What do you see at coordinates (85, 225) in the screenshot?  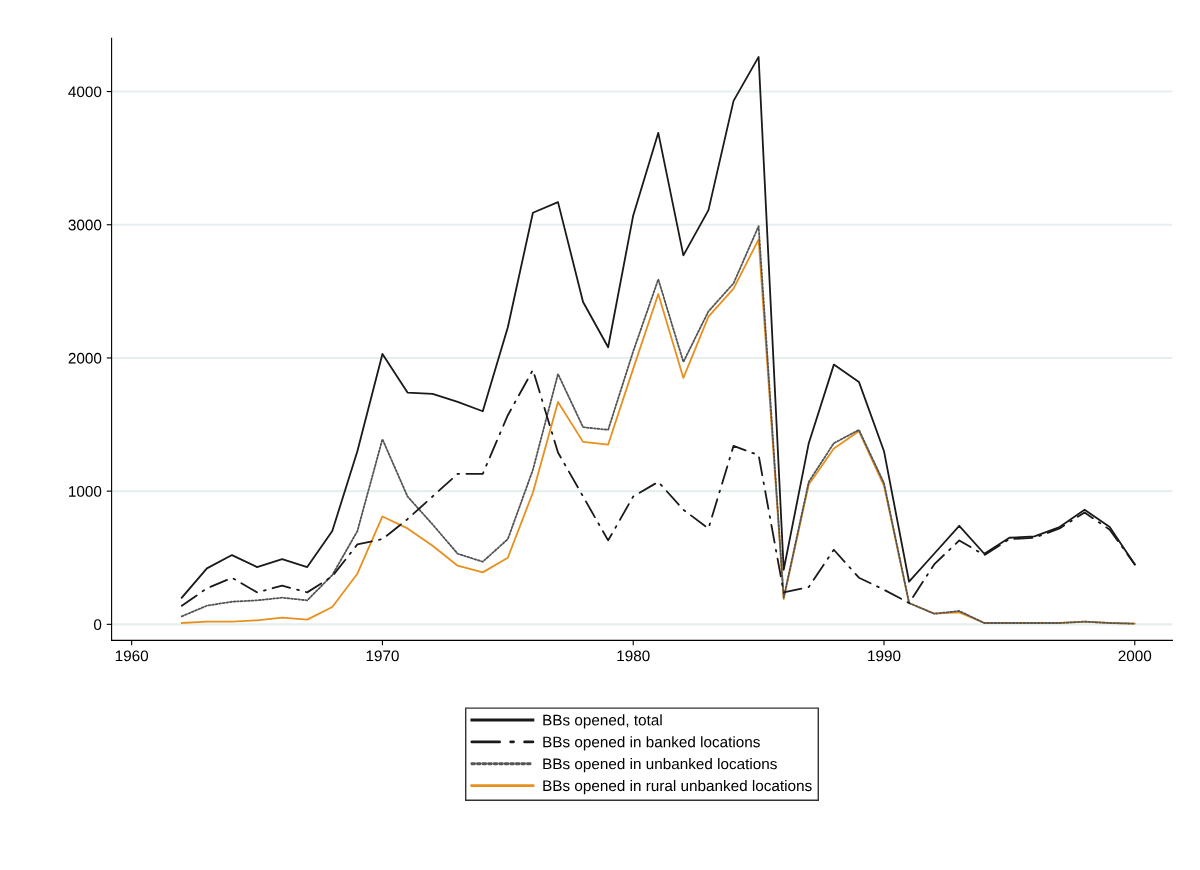 I see `y-tick-label: 3000` at bounding box center [85, 225].